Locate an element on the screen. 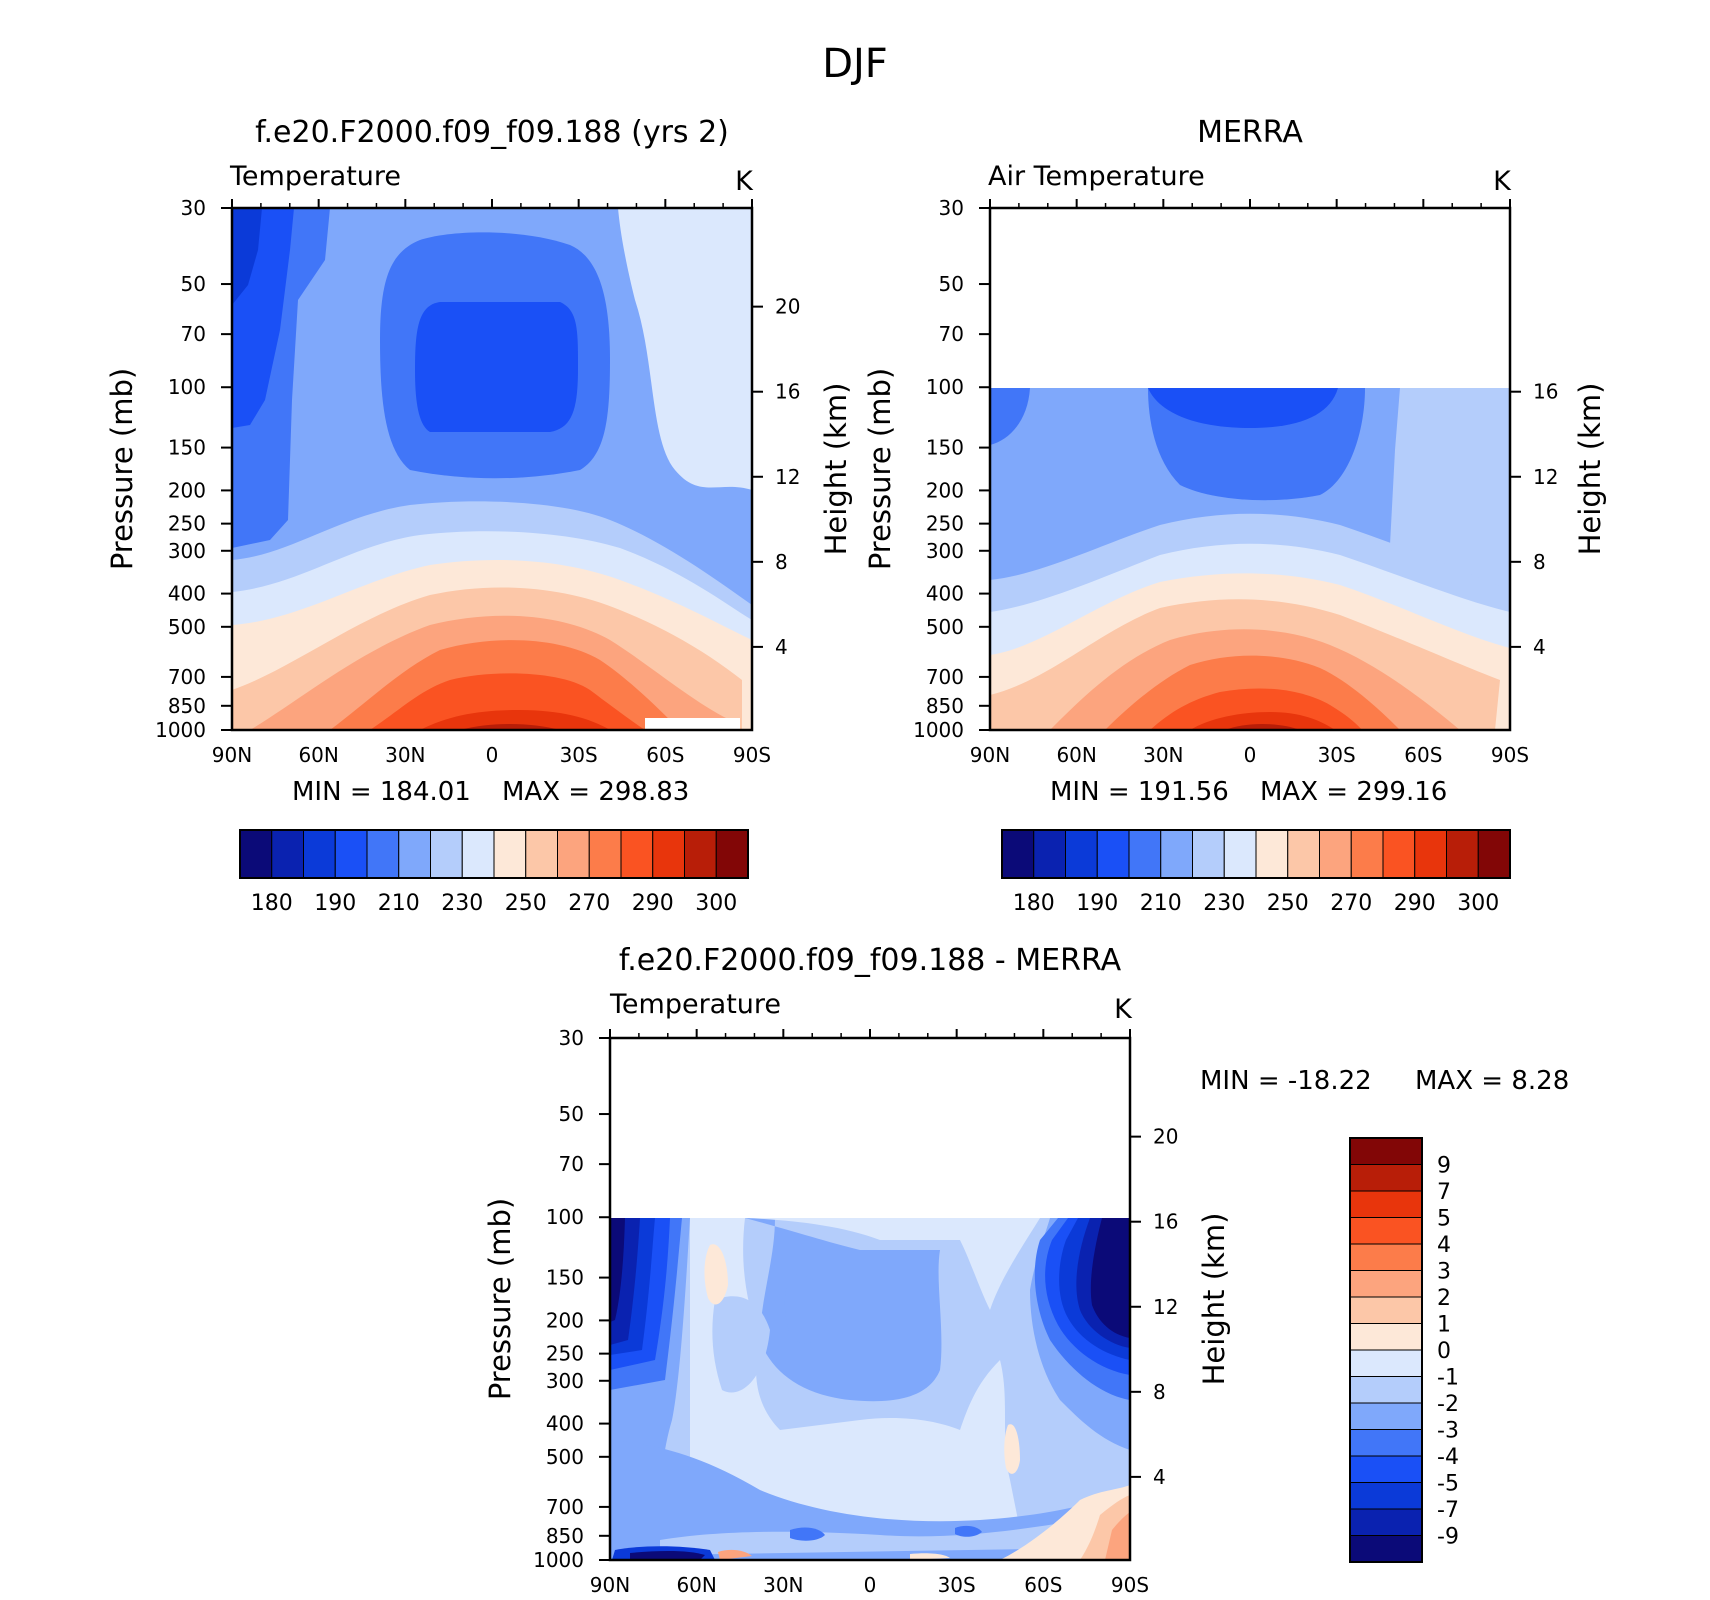  x-tick-label: 30N is located at coordinates (783, 1585).